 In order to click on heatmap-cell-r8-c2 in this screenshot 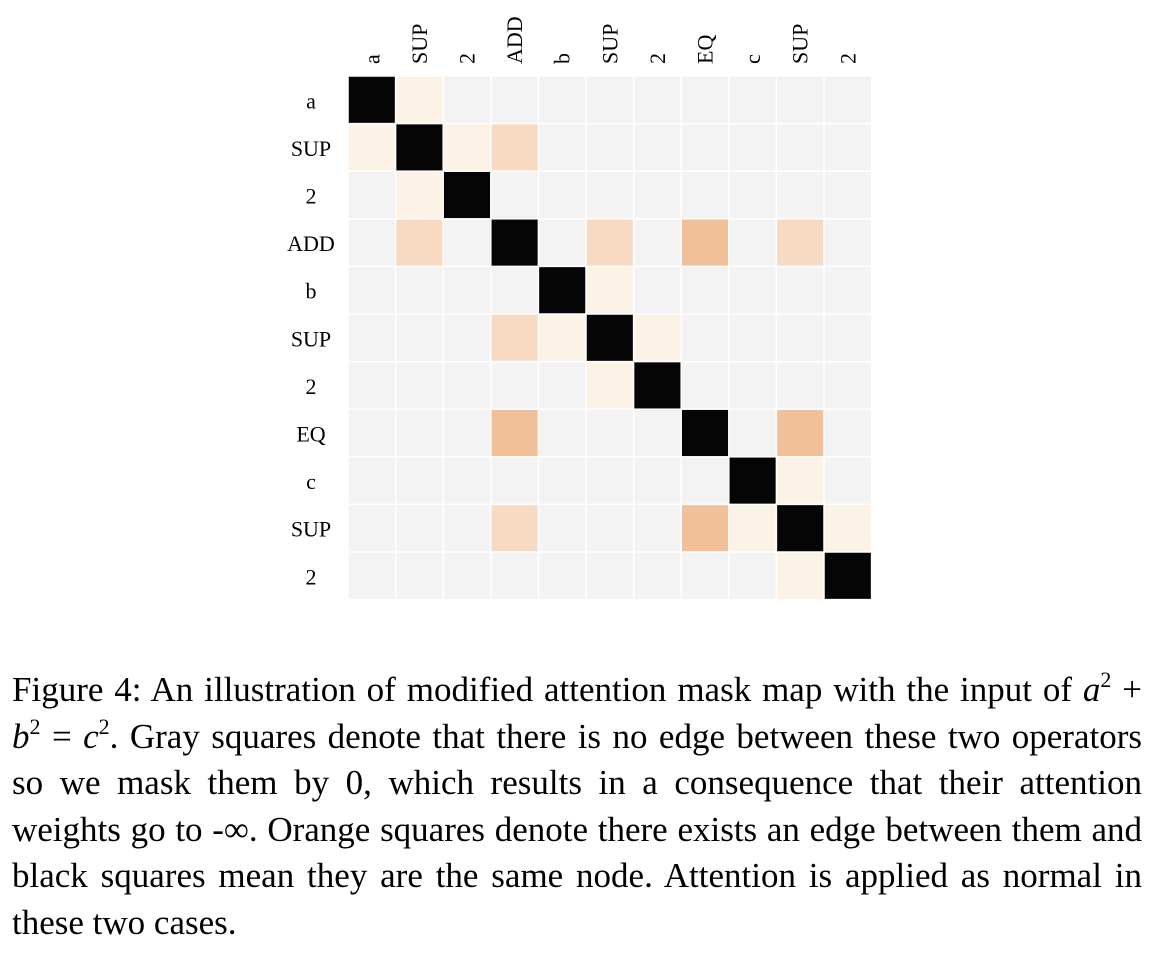, I will do `click(467, 480)`.